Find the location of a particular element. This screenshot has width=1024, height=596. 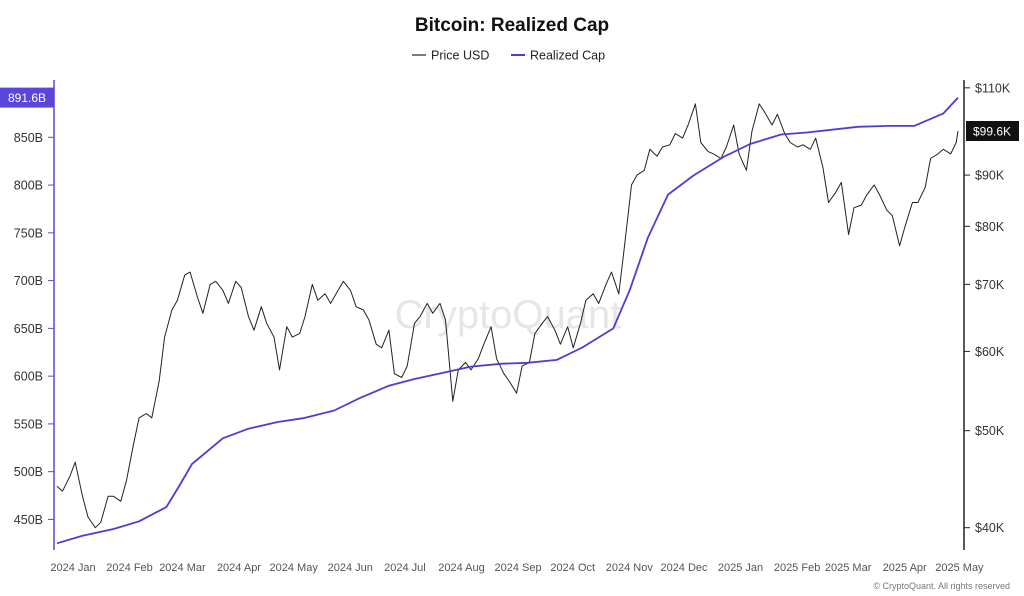

x-tick-label: 2025 Apr is located at coordinates (905, 568).